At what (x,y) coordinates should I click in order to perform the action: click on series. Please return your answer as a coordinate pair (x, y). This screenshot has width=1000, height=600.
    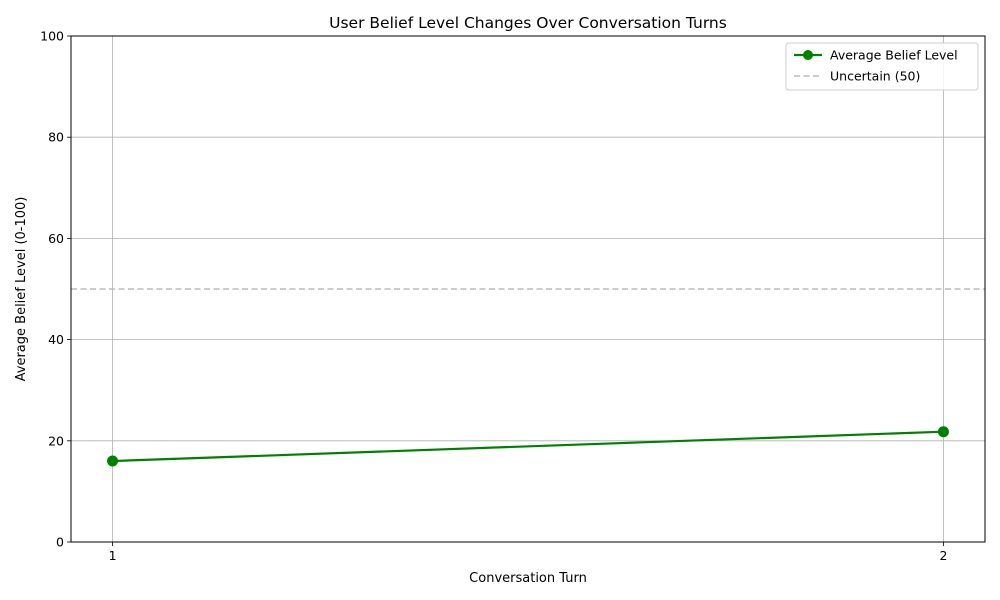
    Looking at the image, I should click on (528, 446).